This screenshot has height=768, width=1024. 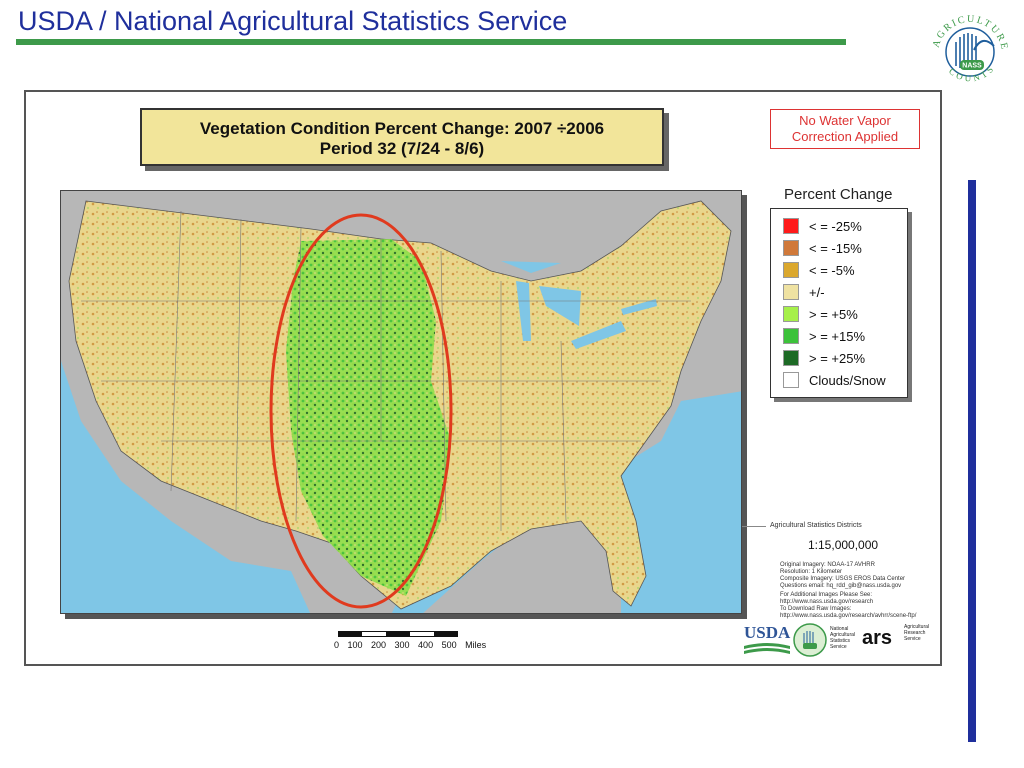 What do you see at coordinates (186, 487) in the screenshot?
I see `pacific-ocean` at bounding box center [186, 487].